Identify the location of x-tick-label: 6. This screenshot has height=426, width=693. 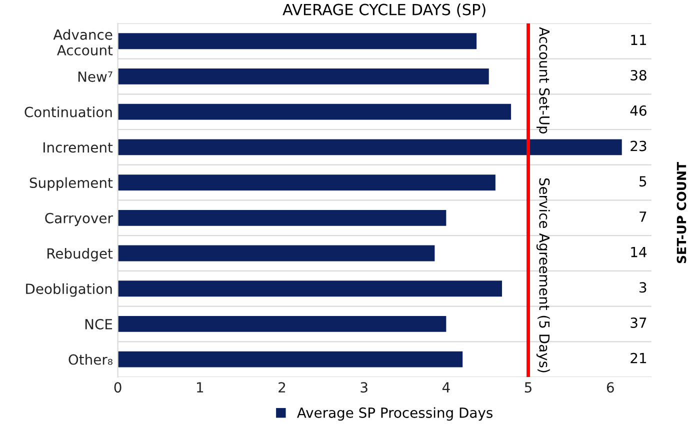
(610, 387).